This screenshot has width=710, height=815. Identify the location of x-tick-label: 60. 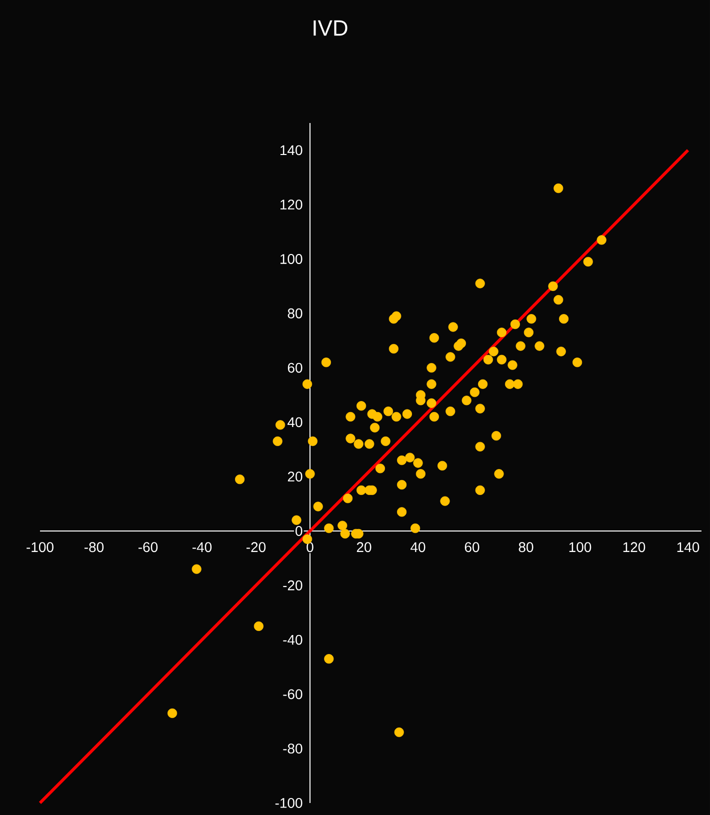
(472, 547).